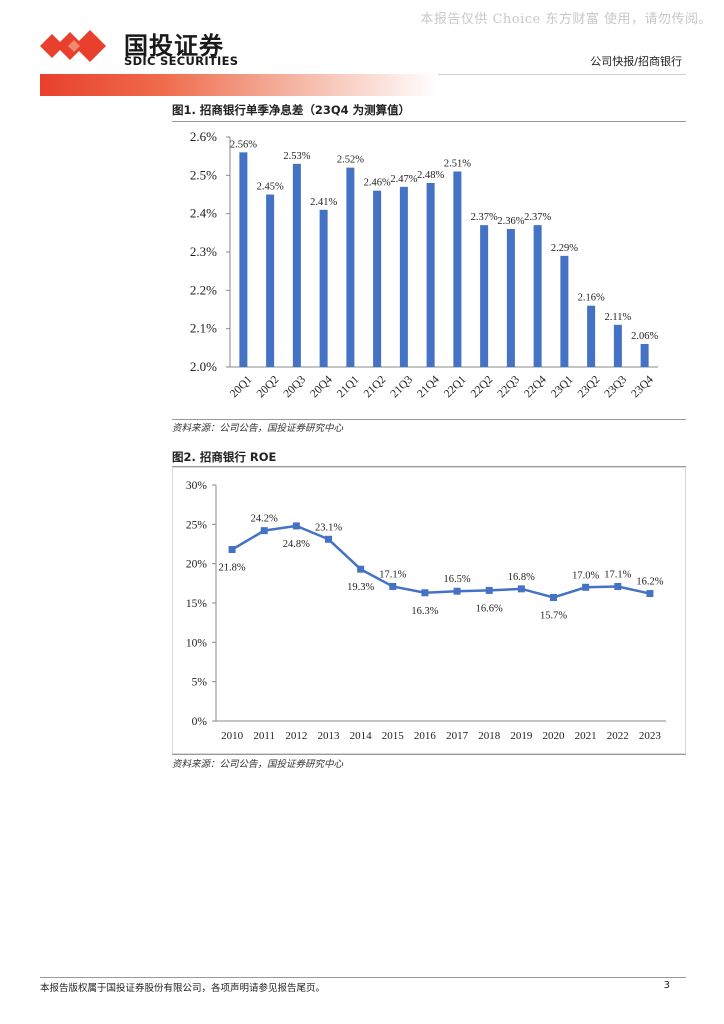 The width and height of the screenshot is (724, 1024). Describe the element at coordinates (203, 366) in the screenshot. I see `y-tick-label: 2.0%` at that location.